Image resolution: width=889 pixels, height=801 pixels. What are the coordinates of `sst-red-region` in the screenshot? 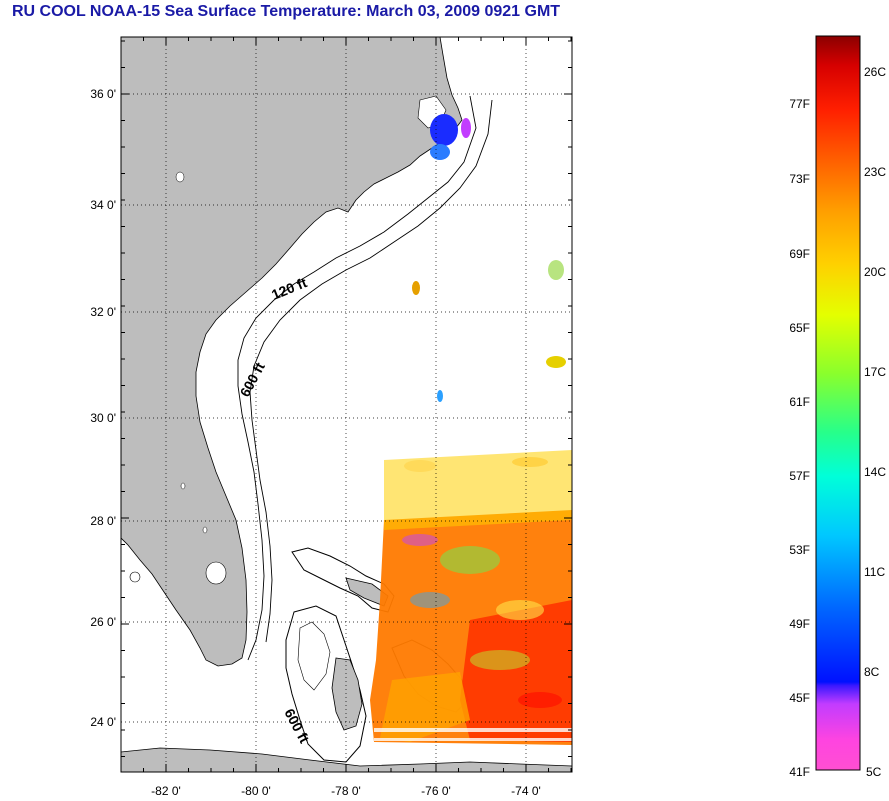 It's located at (516, 671).